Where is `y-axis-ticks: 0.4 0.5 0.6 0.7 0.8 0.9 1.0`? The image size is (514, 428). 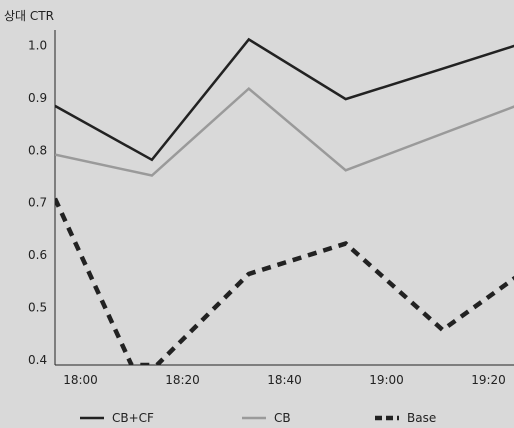 y-axis-ticks: 0.4 0.5 0.6 0.7 0.8 0.9 1.0 is located at coordinates (37, 203).